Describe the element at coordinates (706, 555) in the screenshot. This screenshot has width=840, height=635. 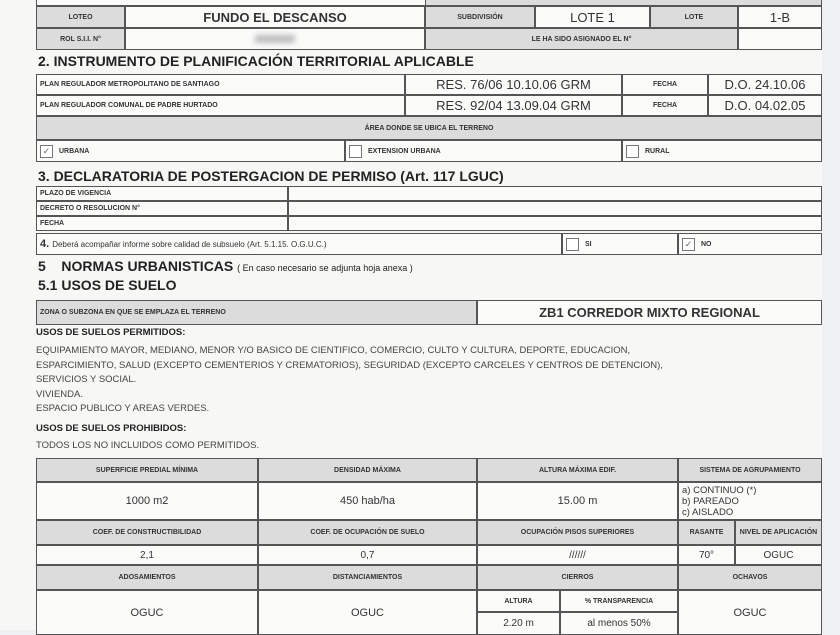
I see `table-value: 70°` at that location.